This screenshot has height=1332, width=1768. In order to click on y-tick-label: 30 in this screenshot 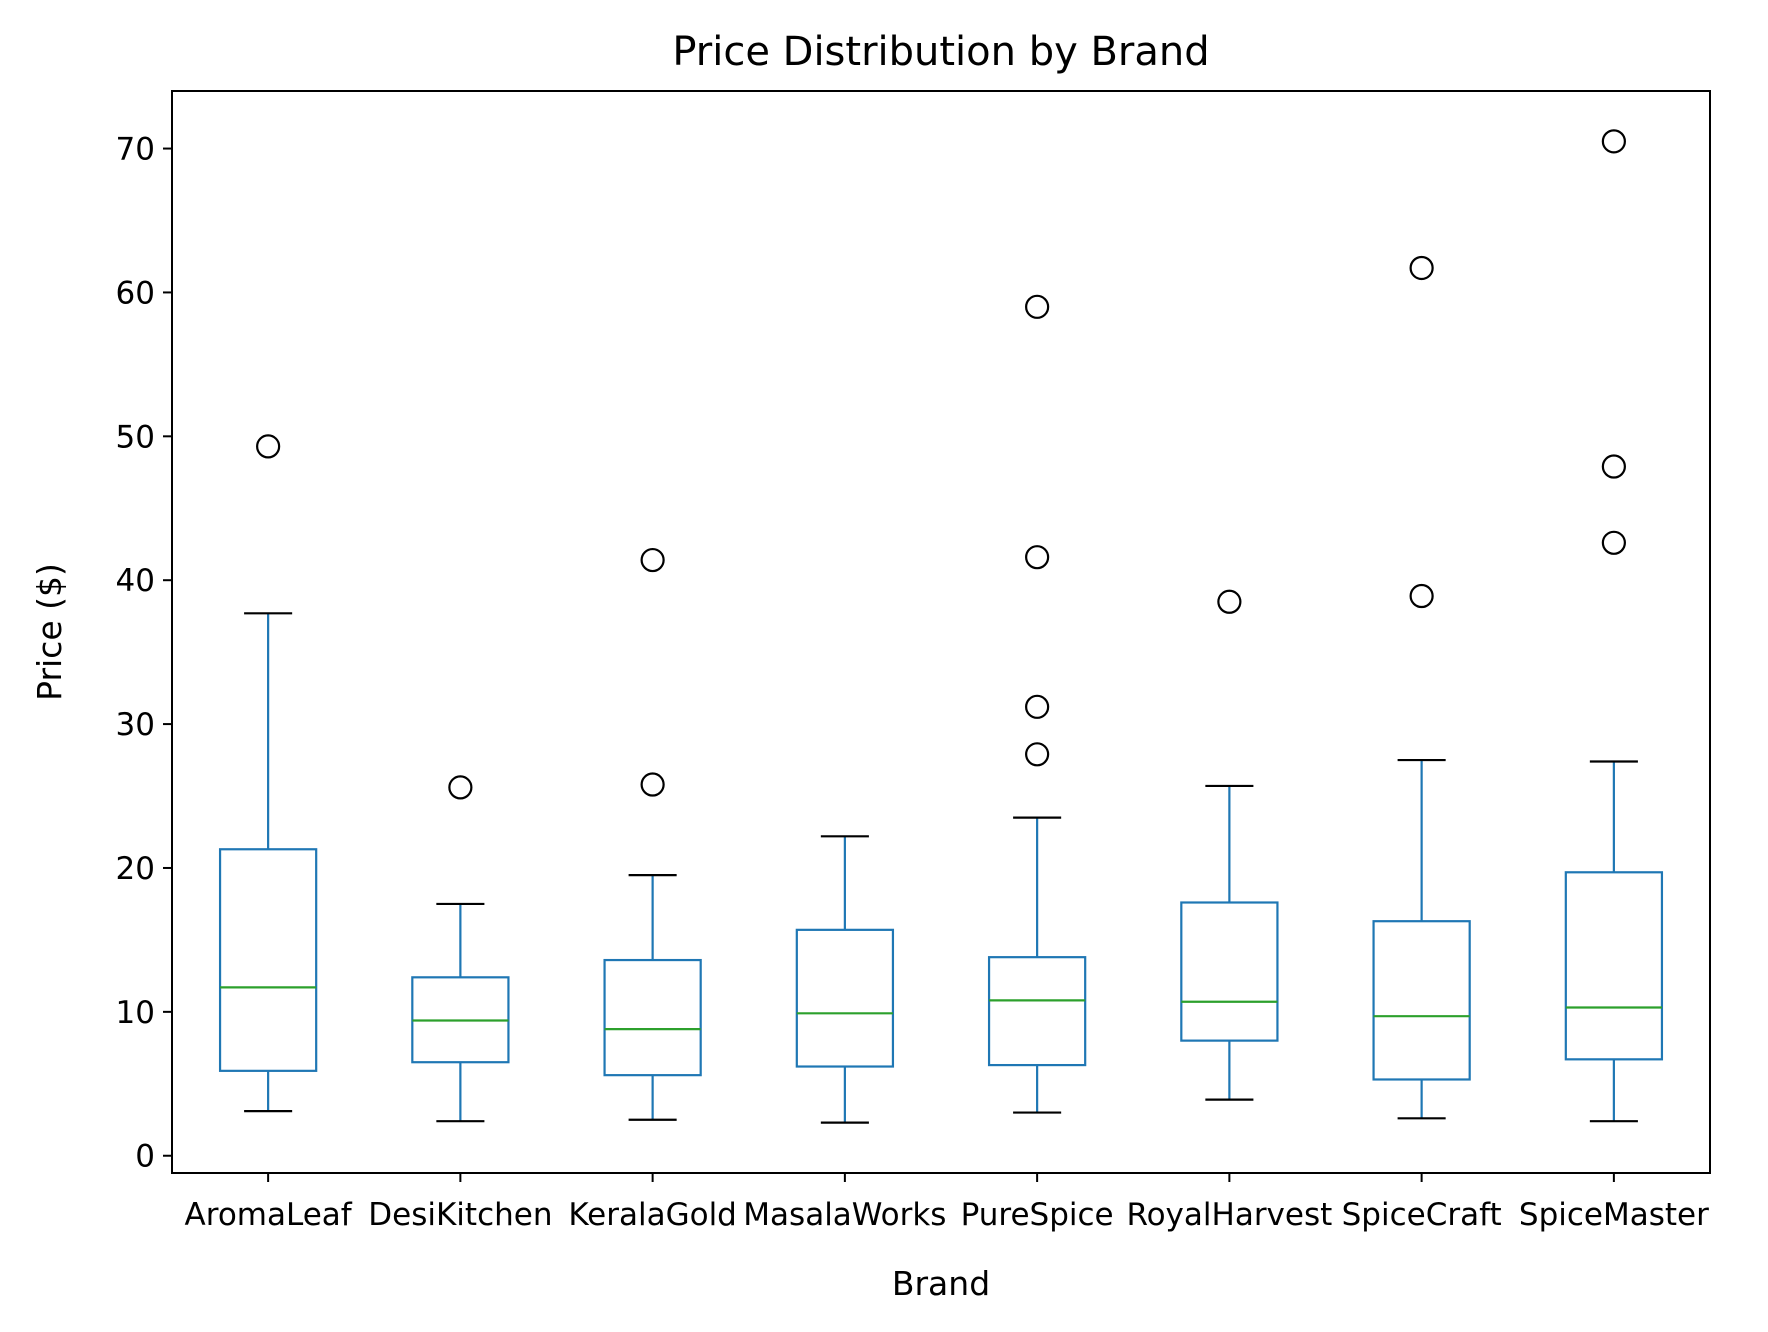, I will do `click(135, 725)`.